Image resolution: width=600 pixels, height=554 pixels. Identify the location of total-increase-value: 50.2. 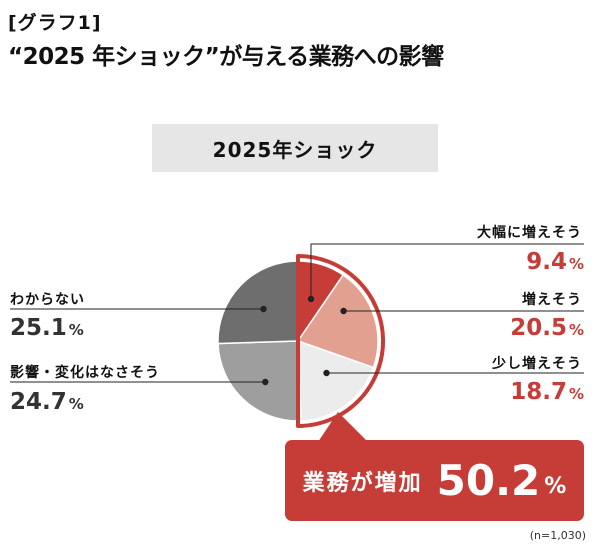
(488, 480).